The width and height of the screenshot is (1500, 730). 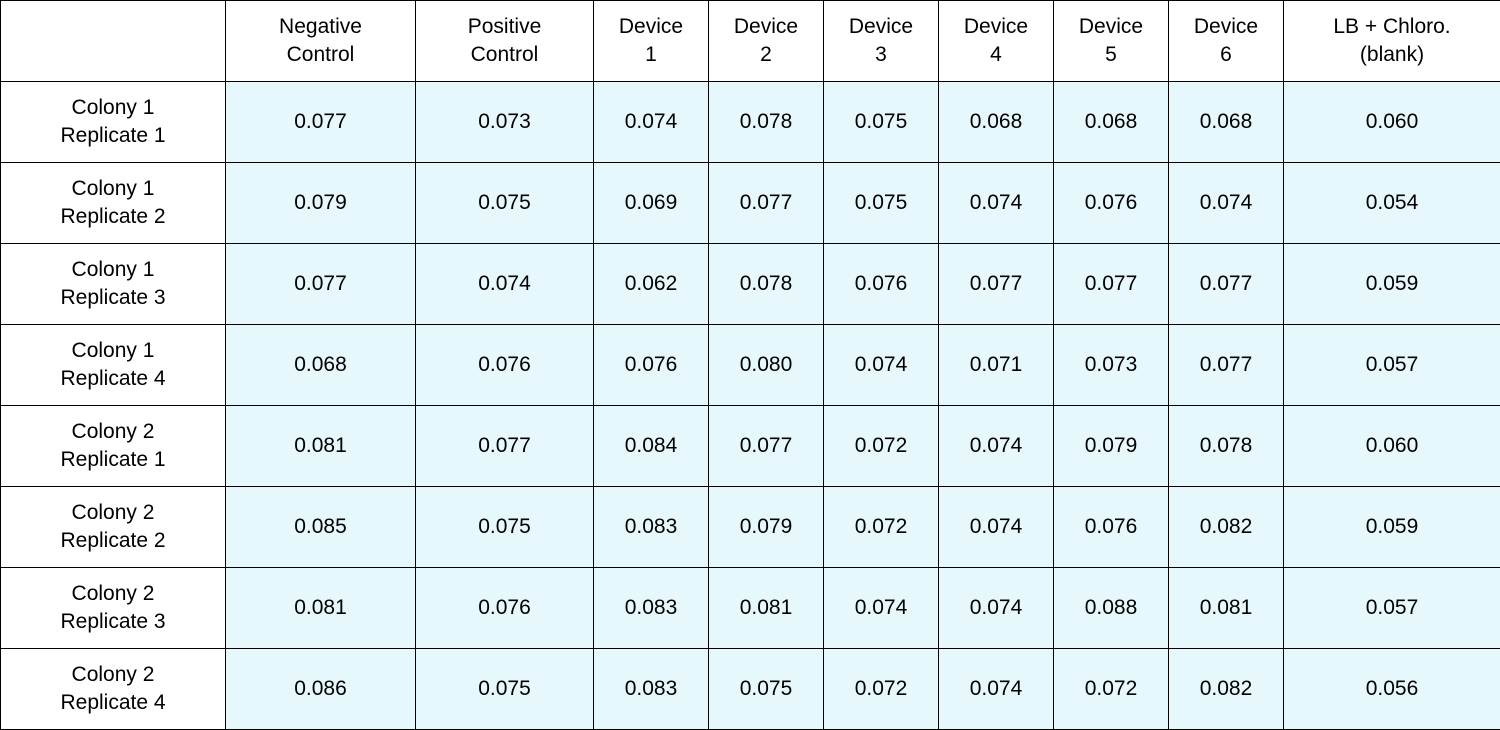 I want to click on data-cell: 0.059, so click(x=1391, y=527).